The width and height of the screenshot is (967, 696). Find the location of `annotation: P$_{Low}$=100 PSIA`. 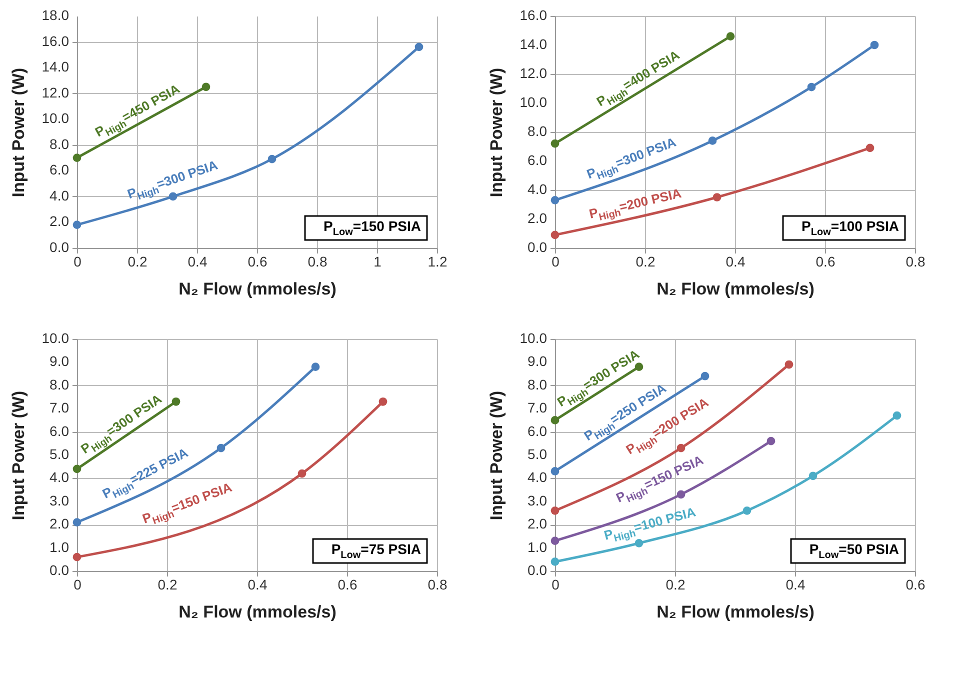

annotation: P$_{Low}$=100 PSIA is located at coordinates (850, 228).